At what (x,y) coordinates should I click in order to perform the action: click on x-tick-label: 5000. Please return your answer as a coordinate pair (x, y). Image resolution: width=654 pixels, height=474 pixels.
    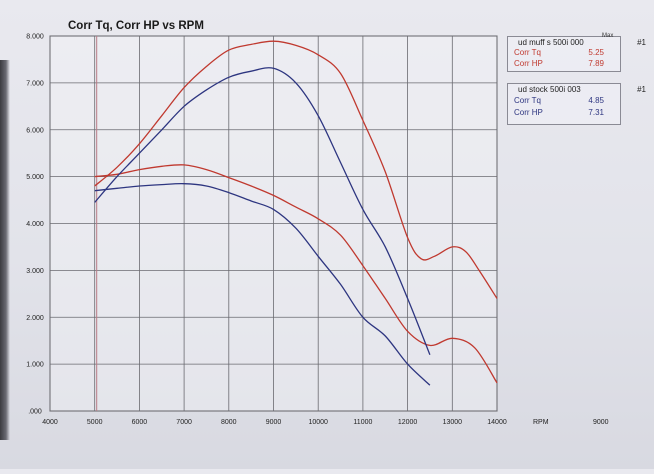
    Looking at the image, I should click on (95, 422).